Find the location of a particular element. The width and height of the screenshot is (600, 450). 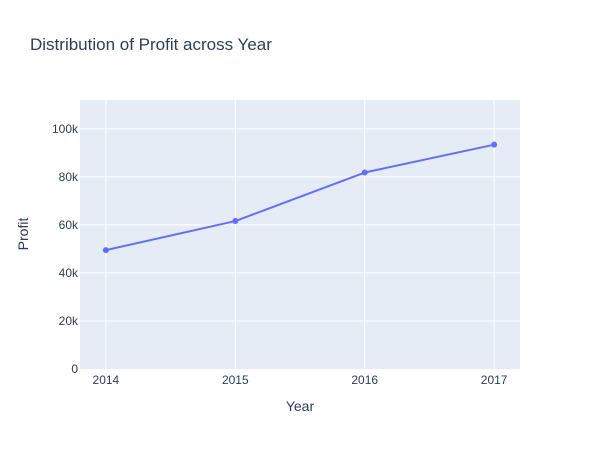

x-tick-label: 2015 is located at coordinates (235, 380).